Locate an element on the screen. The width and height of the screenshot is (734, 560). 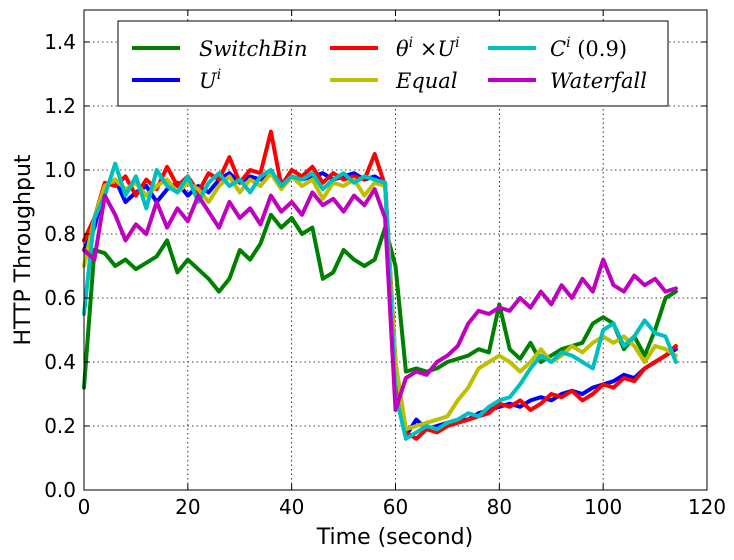
x-tick-labels: 0 20 40 60 80 100 120 is located at coordinates (402, 507).